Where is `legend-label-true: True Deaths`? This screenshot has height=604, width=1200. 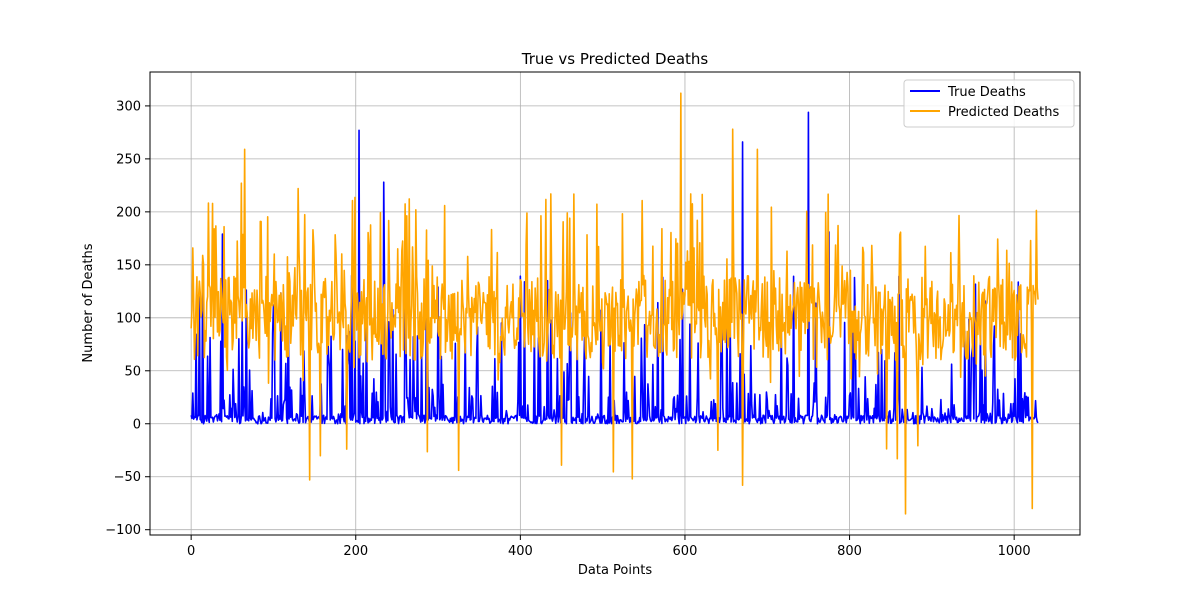 legend-label-true: True Deaths is located at coordinates (986, 92).